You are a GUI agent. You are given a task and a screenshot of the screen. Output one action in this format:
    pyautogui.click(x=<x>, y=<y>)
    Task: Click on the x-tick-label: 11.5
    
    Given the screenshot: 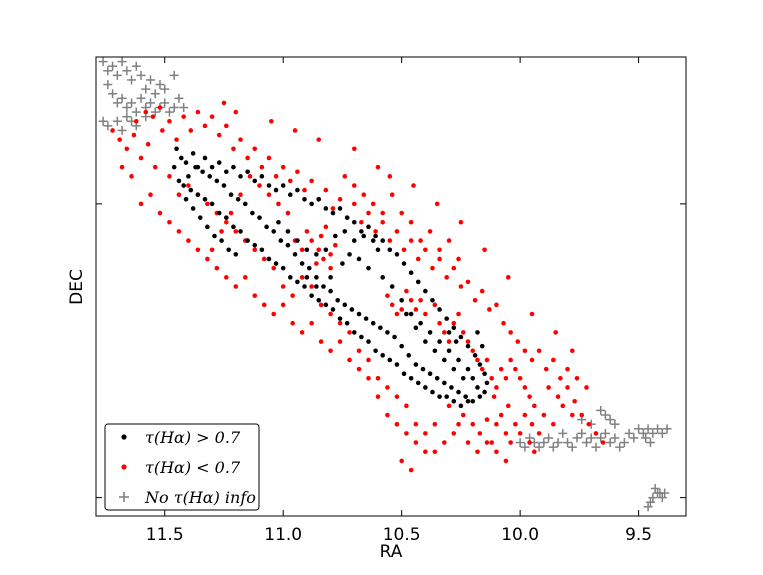 What is the action you would take?
    pyautogui.click(x=165, y=535)
    